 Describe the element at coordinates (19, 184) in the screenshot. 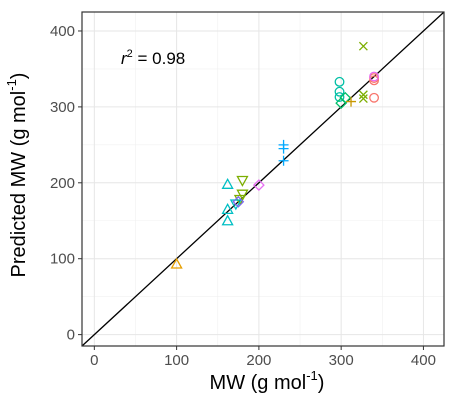

I see `y-axis-title-main: Predicted MW (g mol` at that location.